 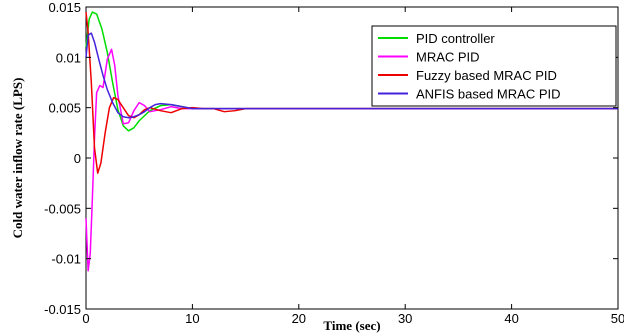 I want to click on x-tick-label: 50, so click(x=617, y=318).